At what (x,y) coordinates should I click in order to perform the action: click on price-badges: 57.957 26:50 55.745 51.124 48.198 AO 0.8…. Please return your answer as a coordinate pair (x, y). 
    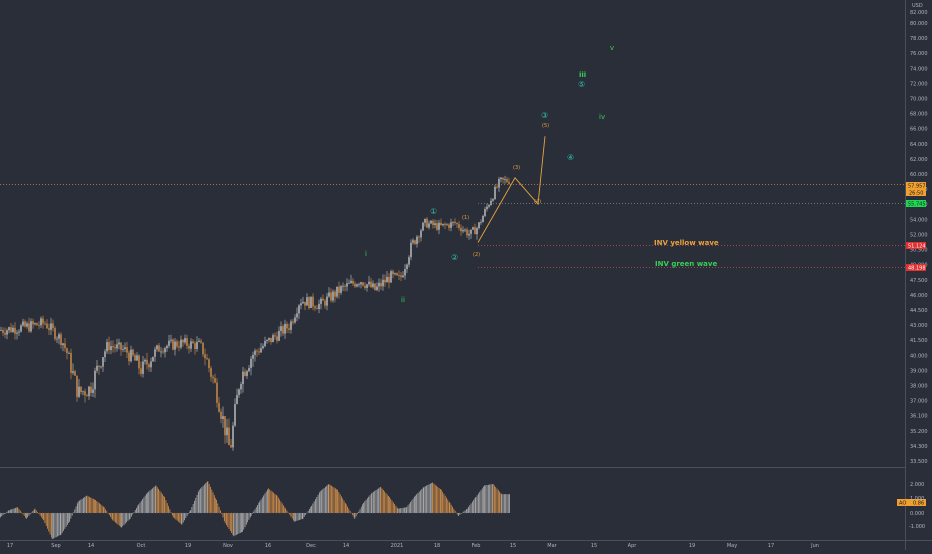
    Looking at the image, I should click on (911, 344).